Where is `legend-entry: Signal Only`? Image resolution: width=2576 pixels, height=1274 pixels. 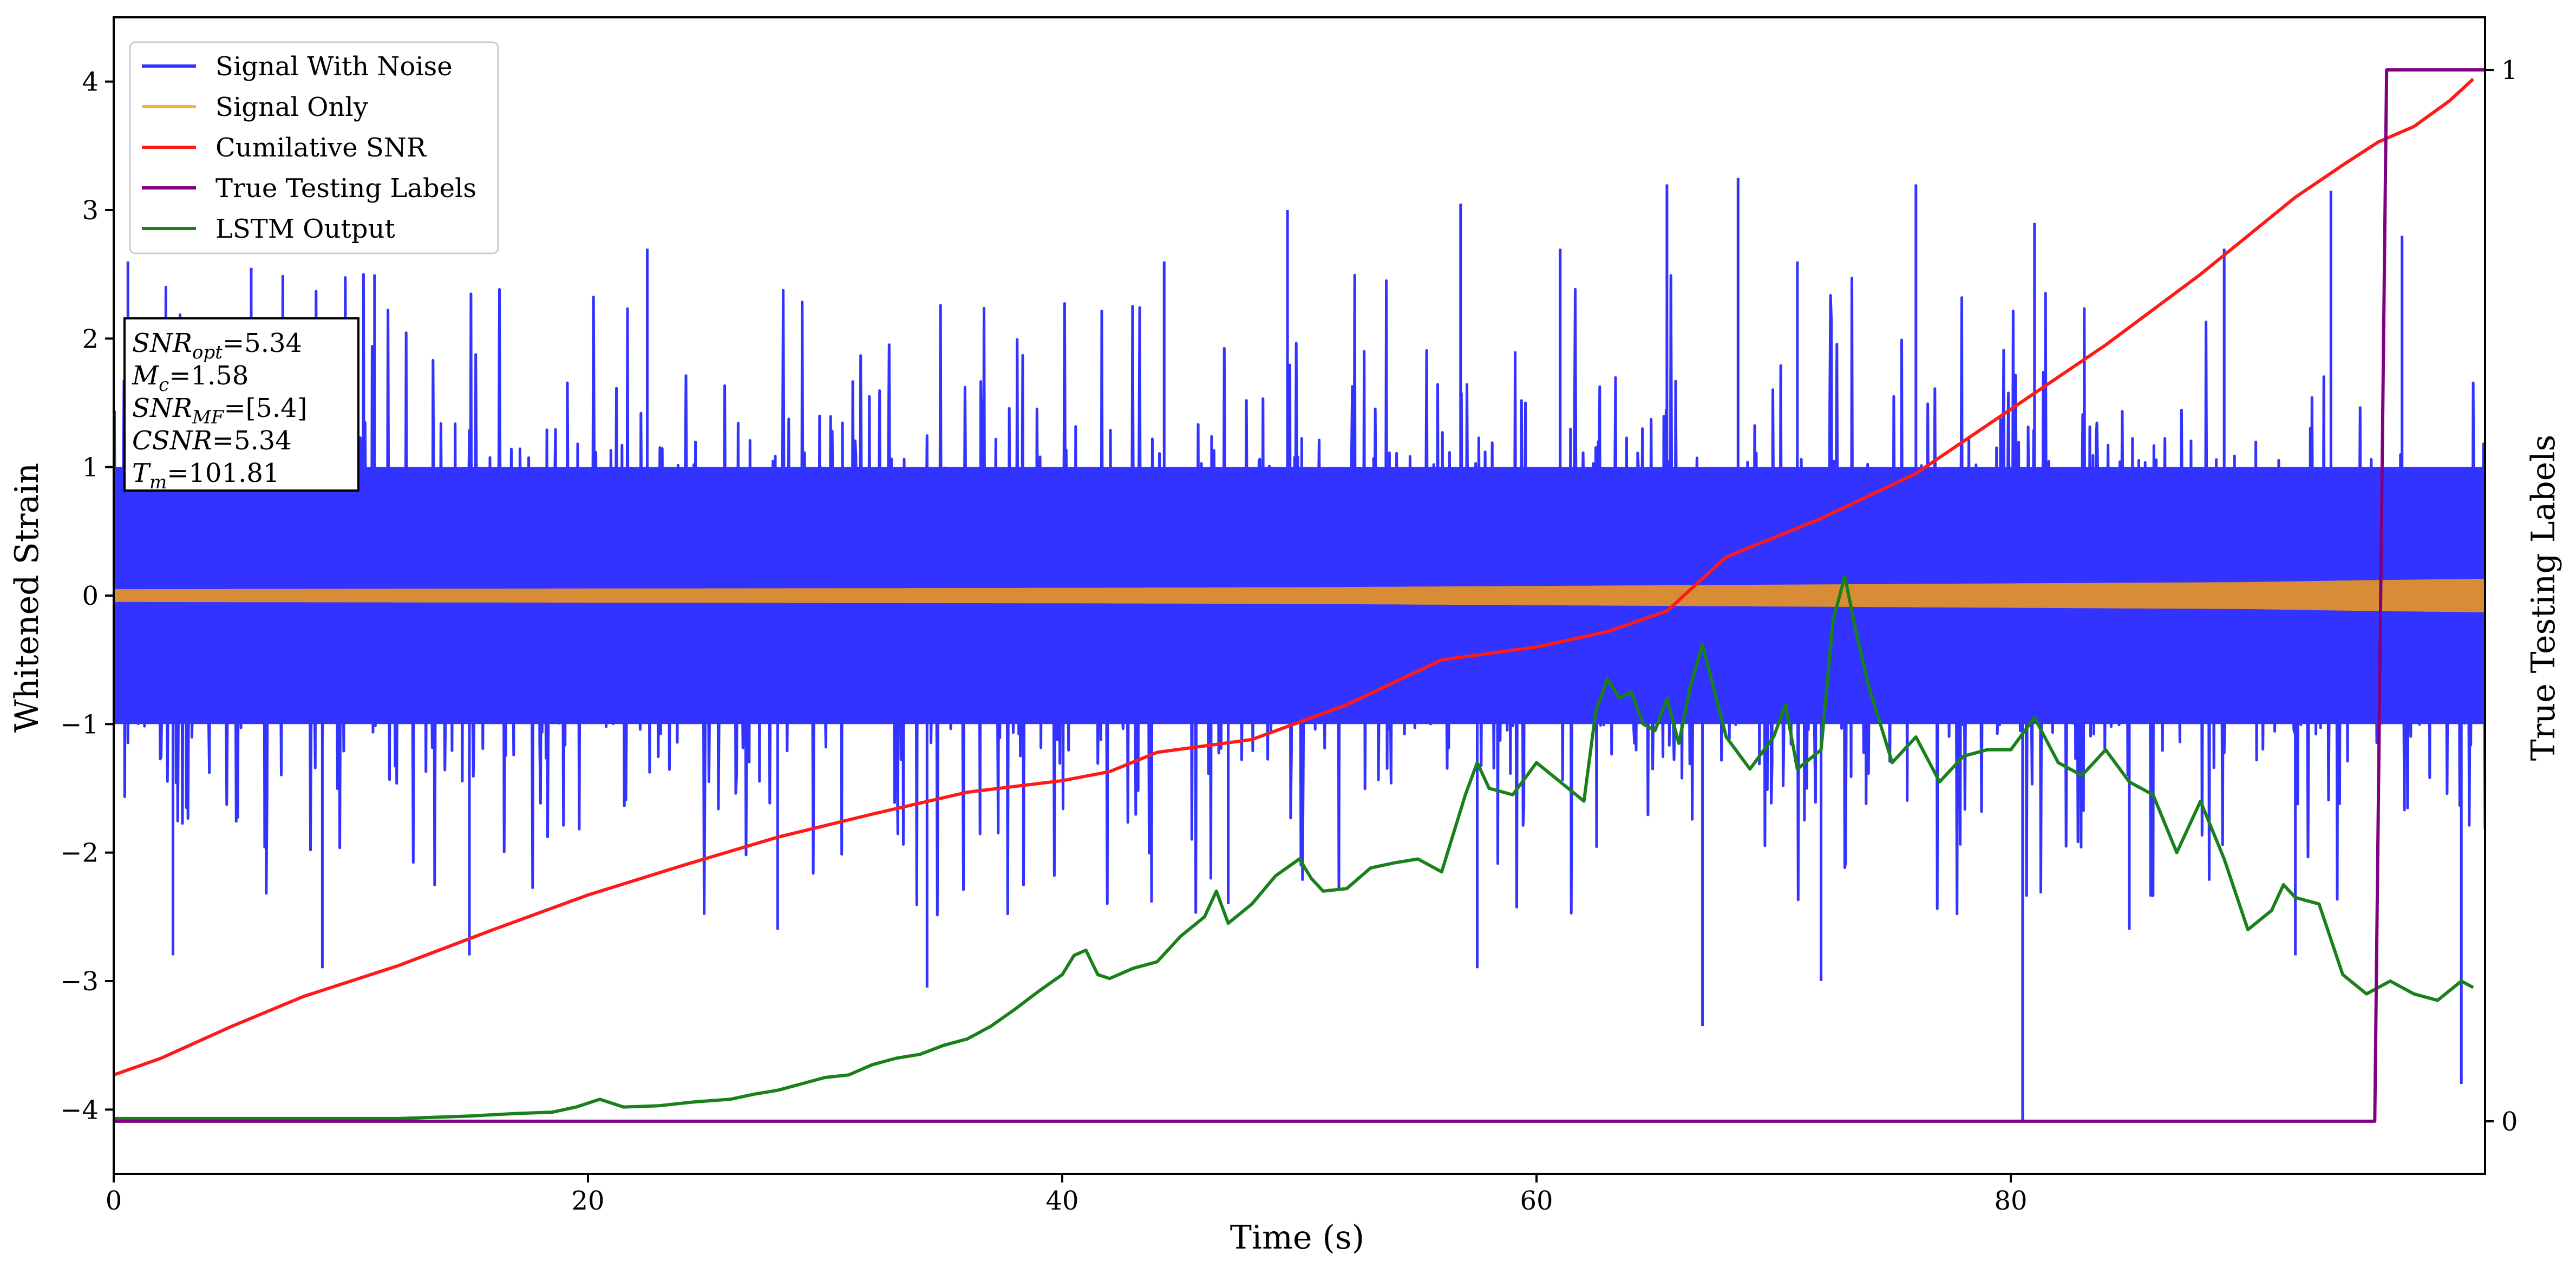
legend-entry: Signal Only is located at coordinates (291, 107).